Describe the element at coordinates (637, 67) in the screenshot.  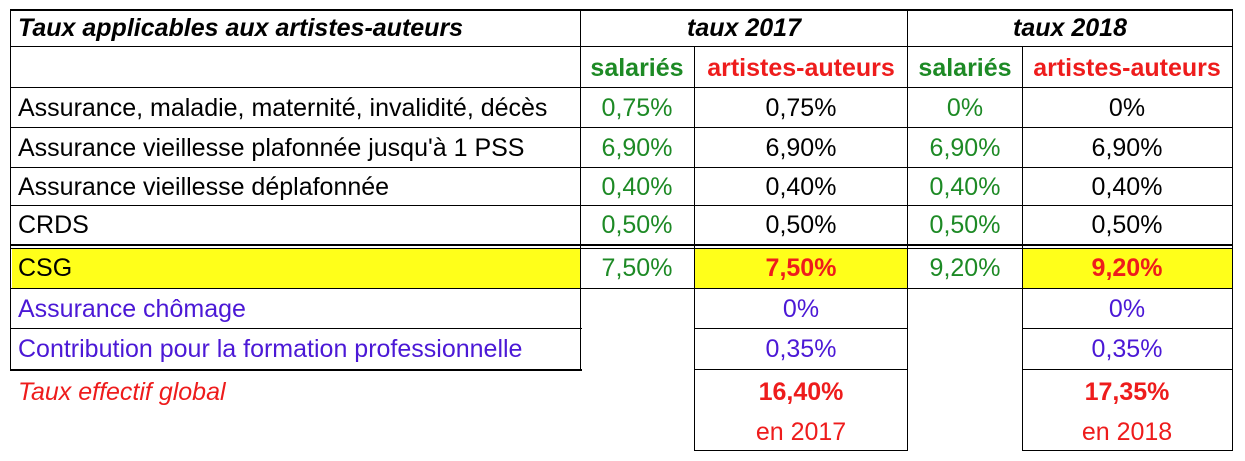
I see `salaries-2017-header: salariés` at that location.